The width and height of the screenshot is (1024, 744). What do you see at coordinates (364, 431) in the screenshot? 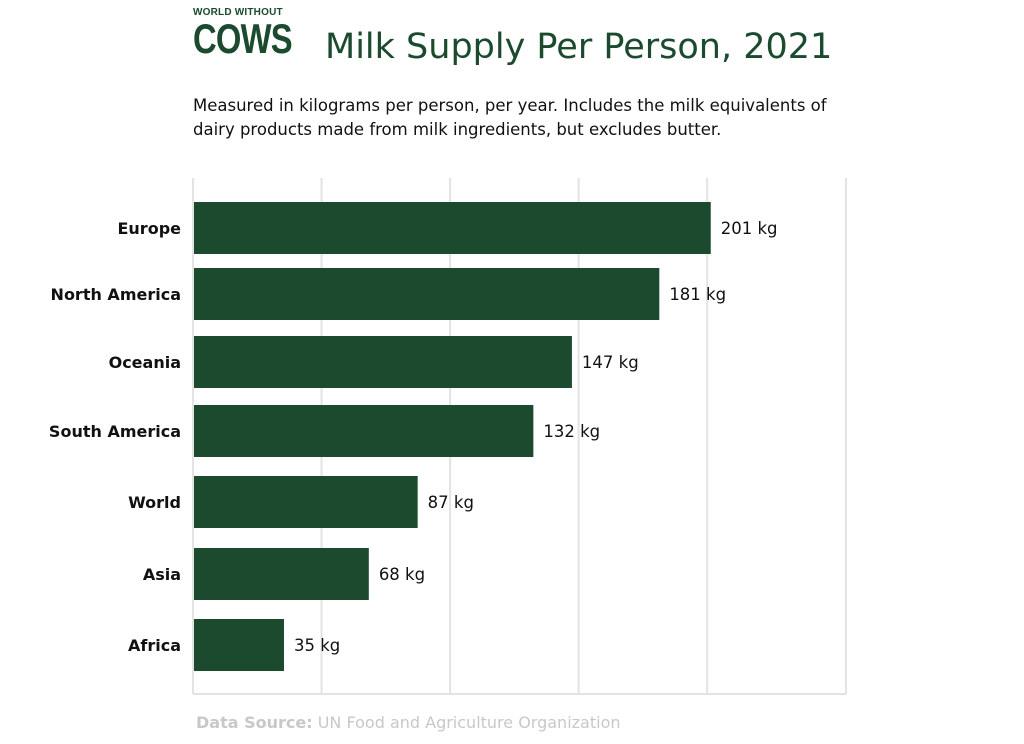
I see `bar-south-america` at bounding box center [364, 431].